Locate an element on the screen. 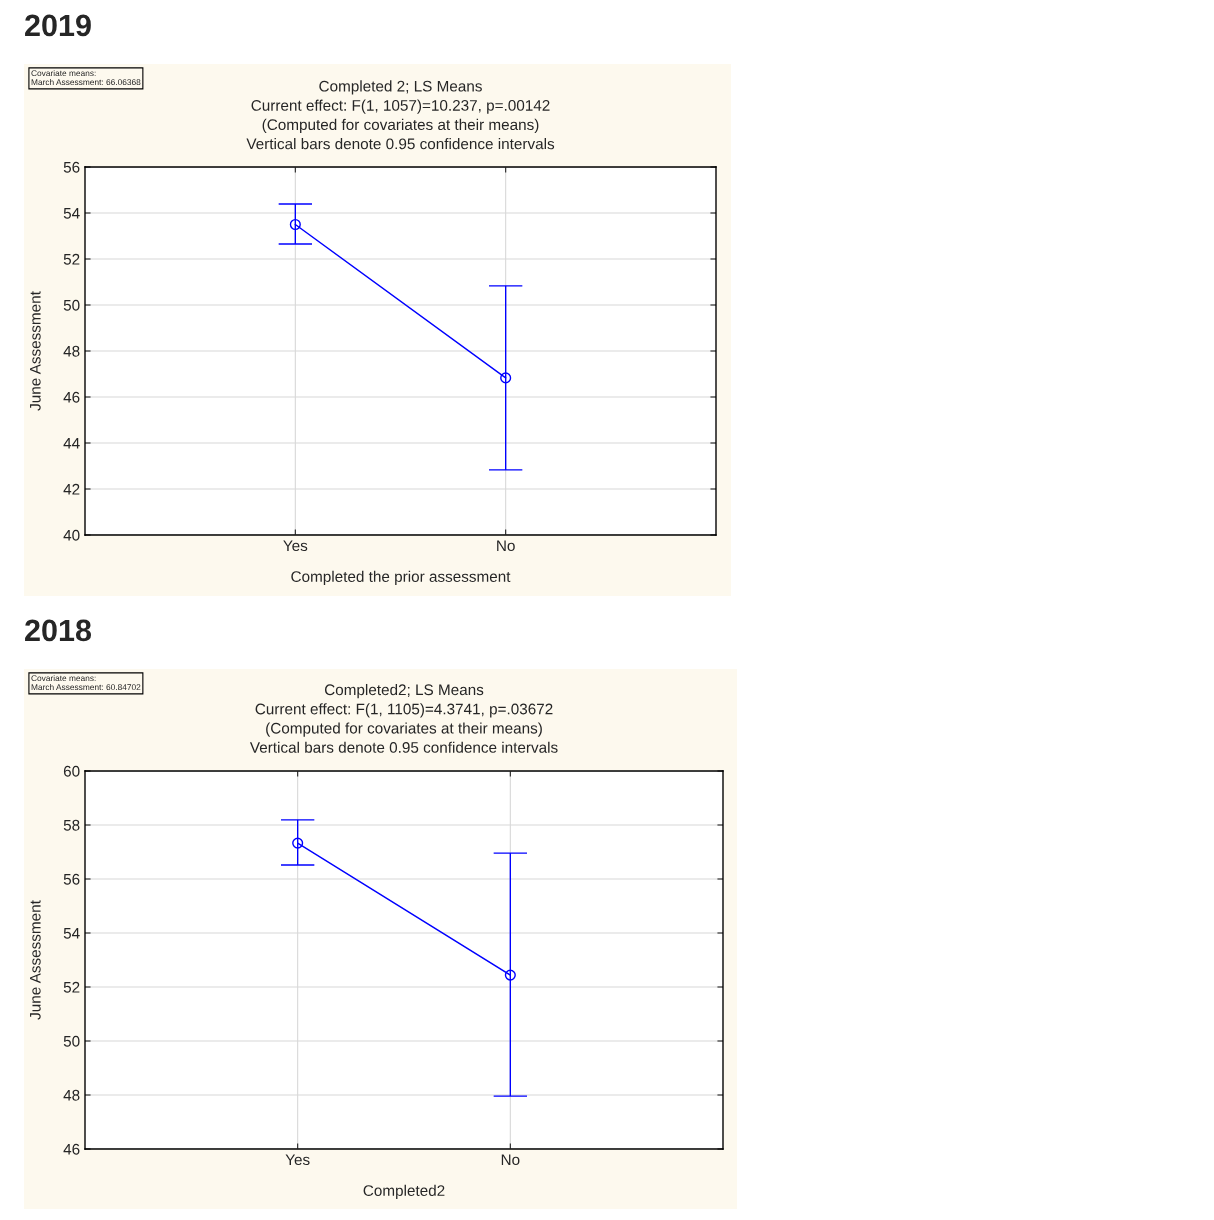 This screenshot has height=1220, width=1214. y-tick-label: 58 is located at coordinates (71, 825).